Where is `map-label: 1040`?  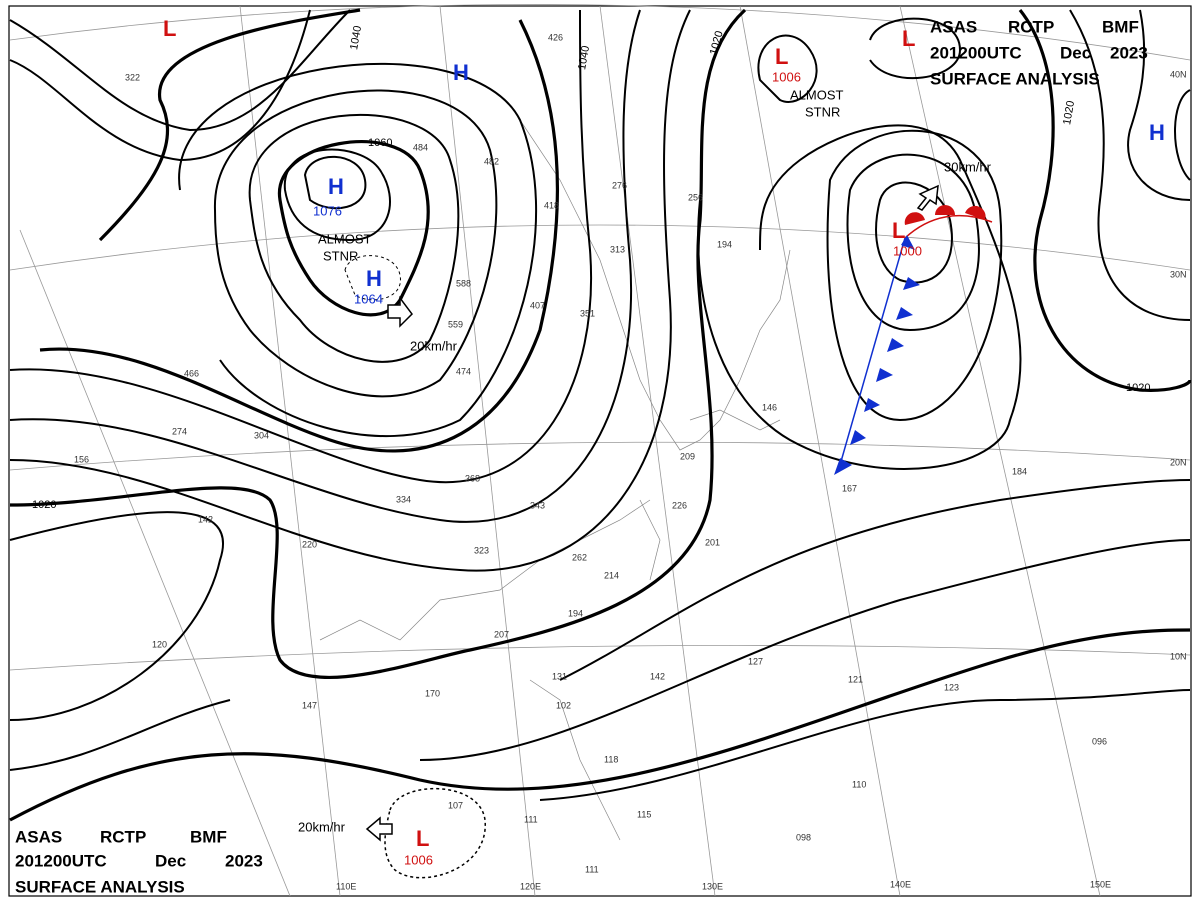 map-label: 1040 is located at coordinates (356, 38).